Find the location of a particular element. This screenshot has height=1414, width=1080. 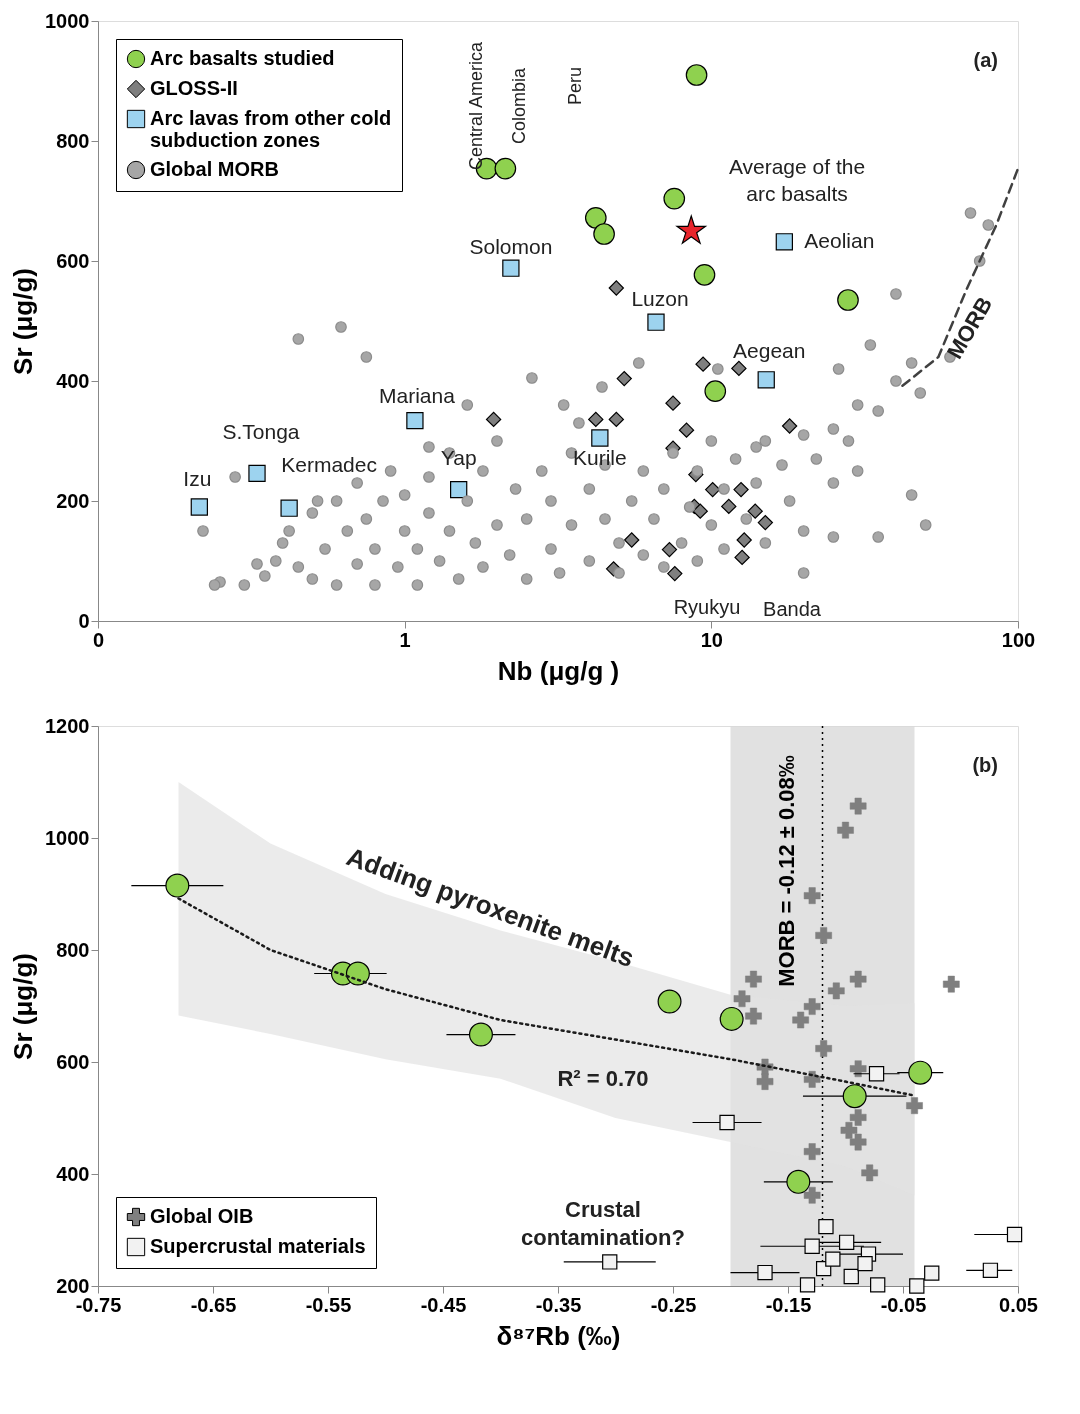

annotation: Yap is located at coordinates (458, 457).